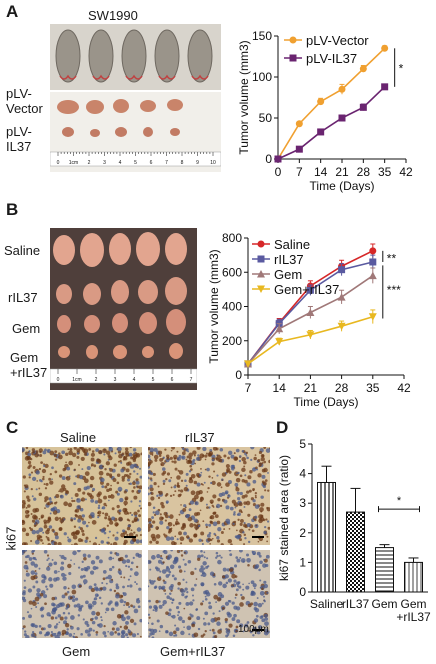 The width and height of the screenshot is (436, 664). Describe the element at coordinates (289, 259) in the screenshot. I see `legend-label: rIL37` at that location.